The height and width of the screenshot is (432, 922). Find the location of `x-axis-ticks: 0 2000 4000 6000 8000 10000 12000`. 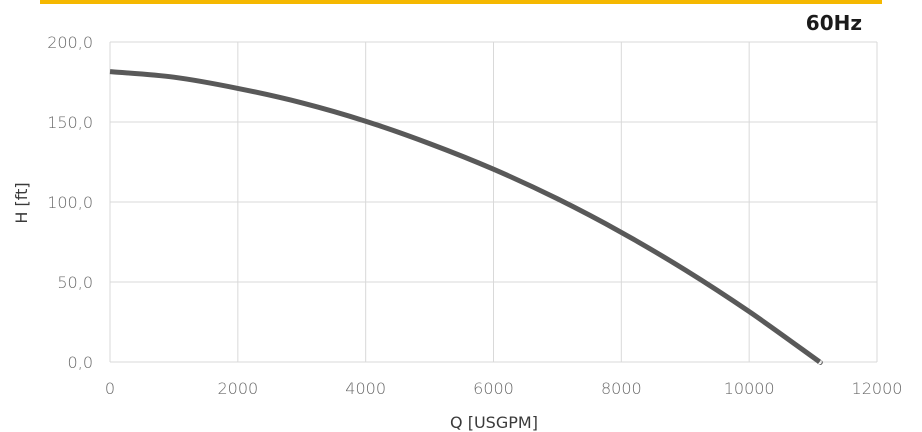

x-axis-ticks: 0 2000 4000 6000 8000 10000 12000 is located at coordinates (504, 388).